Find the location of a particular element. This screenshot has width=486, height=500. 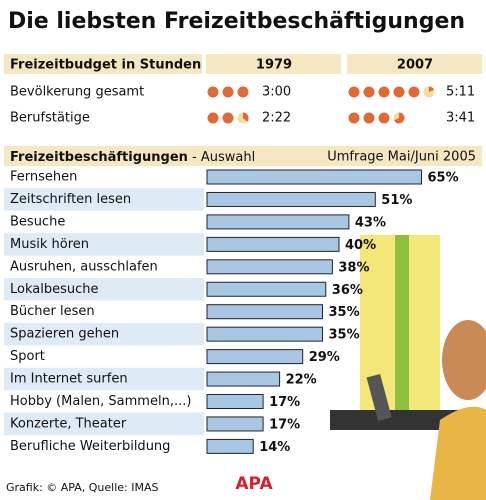

person-head is located at coordinates (464, 360).